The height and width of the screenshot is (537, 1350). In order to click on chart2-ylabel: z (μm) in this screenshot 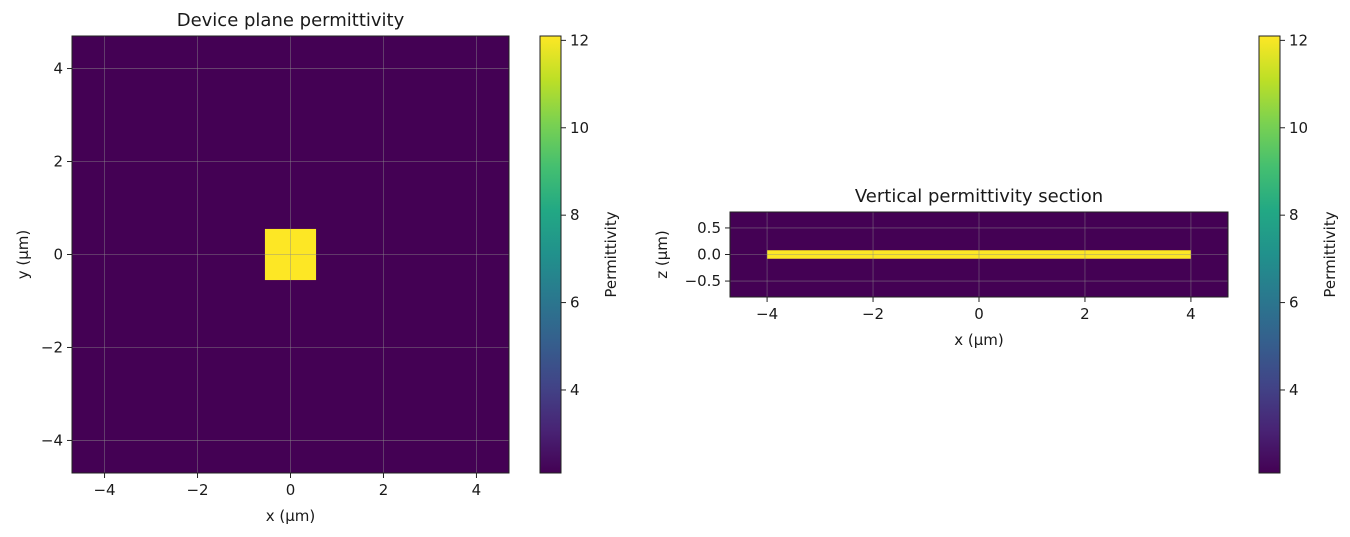, I will do `click(662, 254)`.